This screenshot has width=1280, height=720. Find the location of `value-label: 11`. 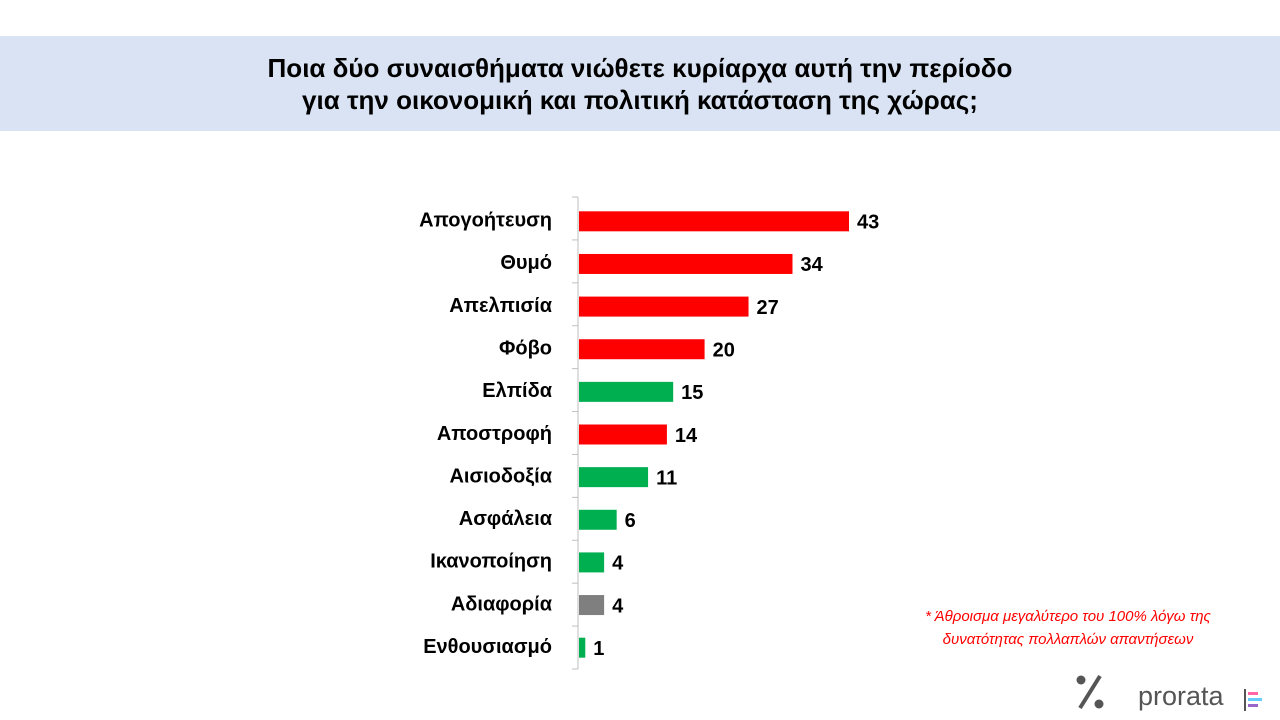

value-label: 11 is located at coordinates (666, 478).